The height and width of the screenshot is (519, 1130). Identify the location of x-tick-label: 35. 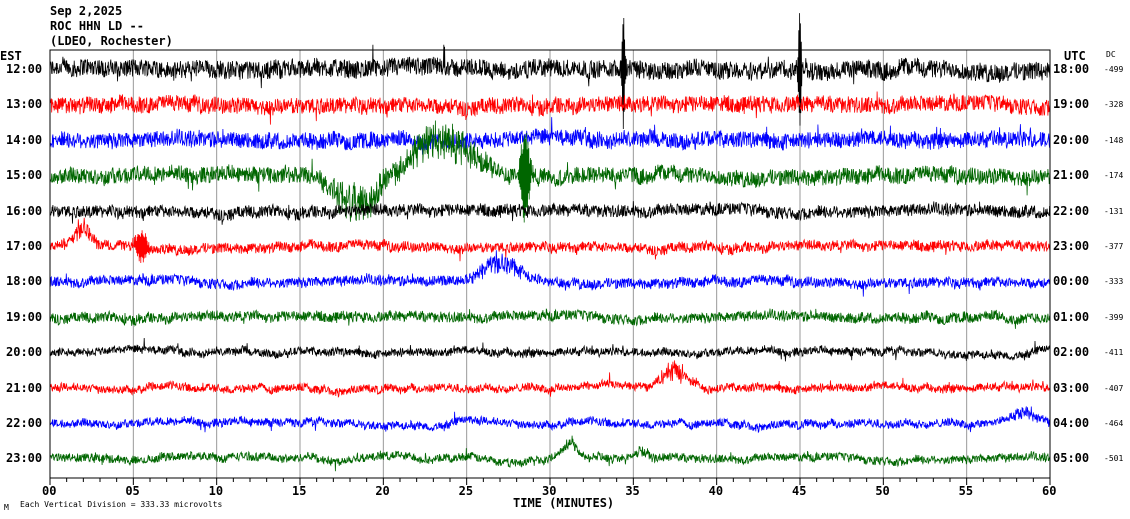
(632, 491).